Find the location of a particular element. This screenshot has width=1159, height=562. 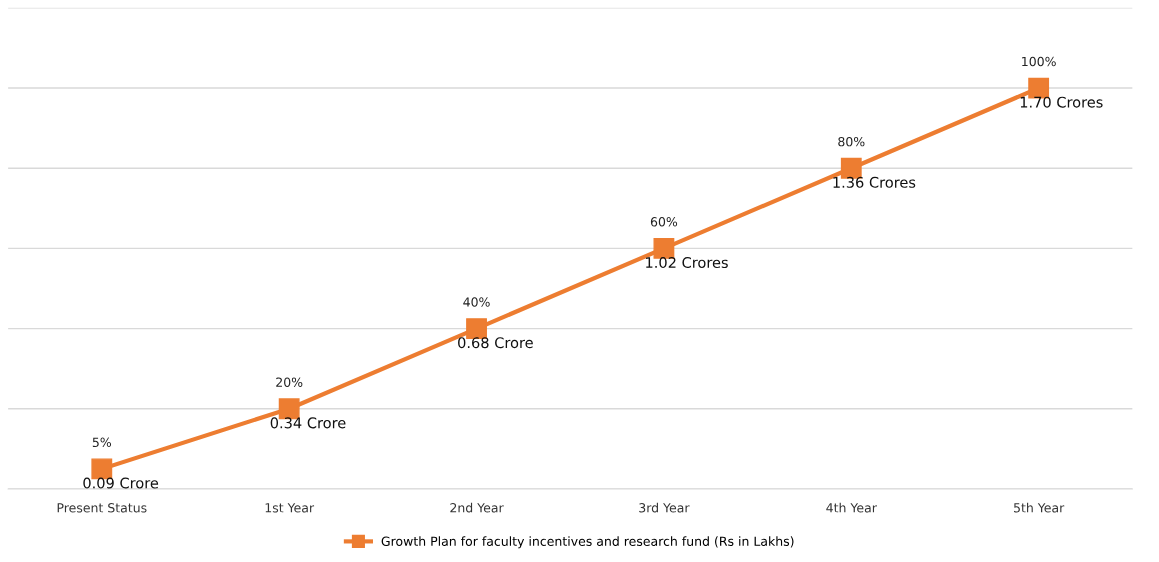

x-tick-label: 2nd Year is located at coordinates (477, 507).